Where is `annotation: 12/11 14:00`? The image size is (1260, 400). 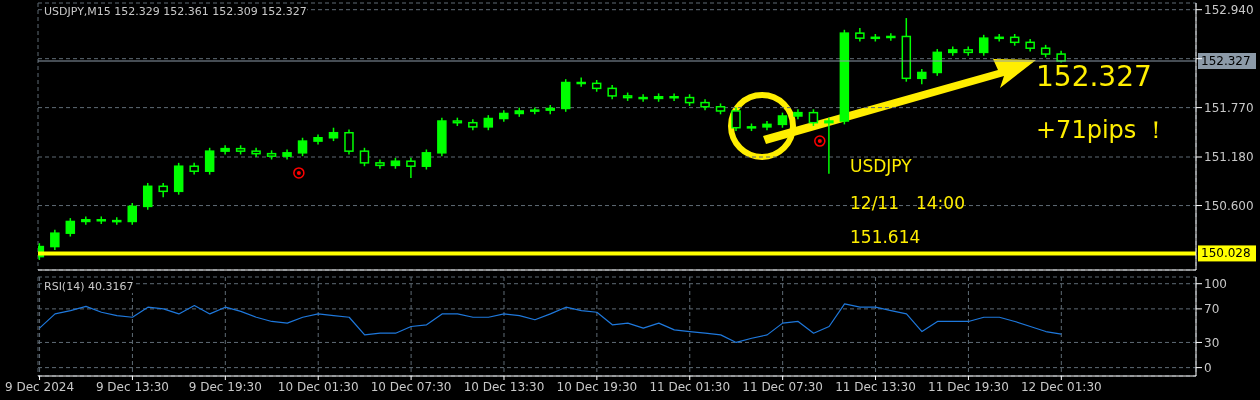
annotation: 12/11 14:00 is located at coordinates (907, 203).